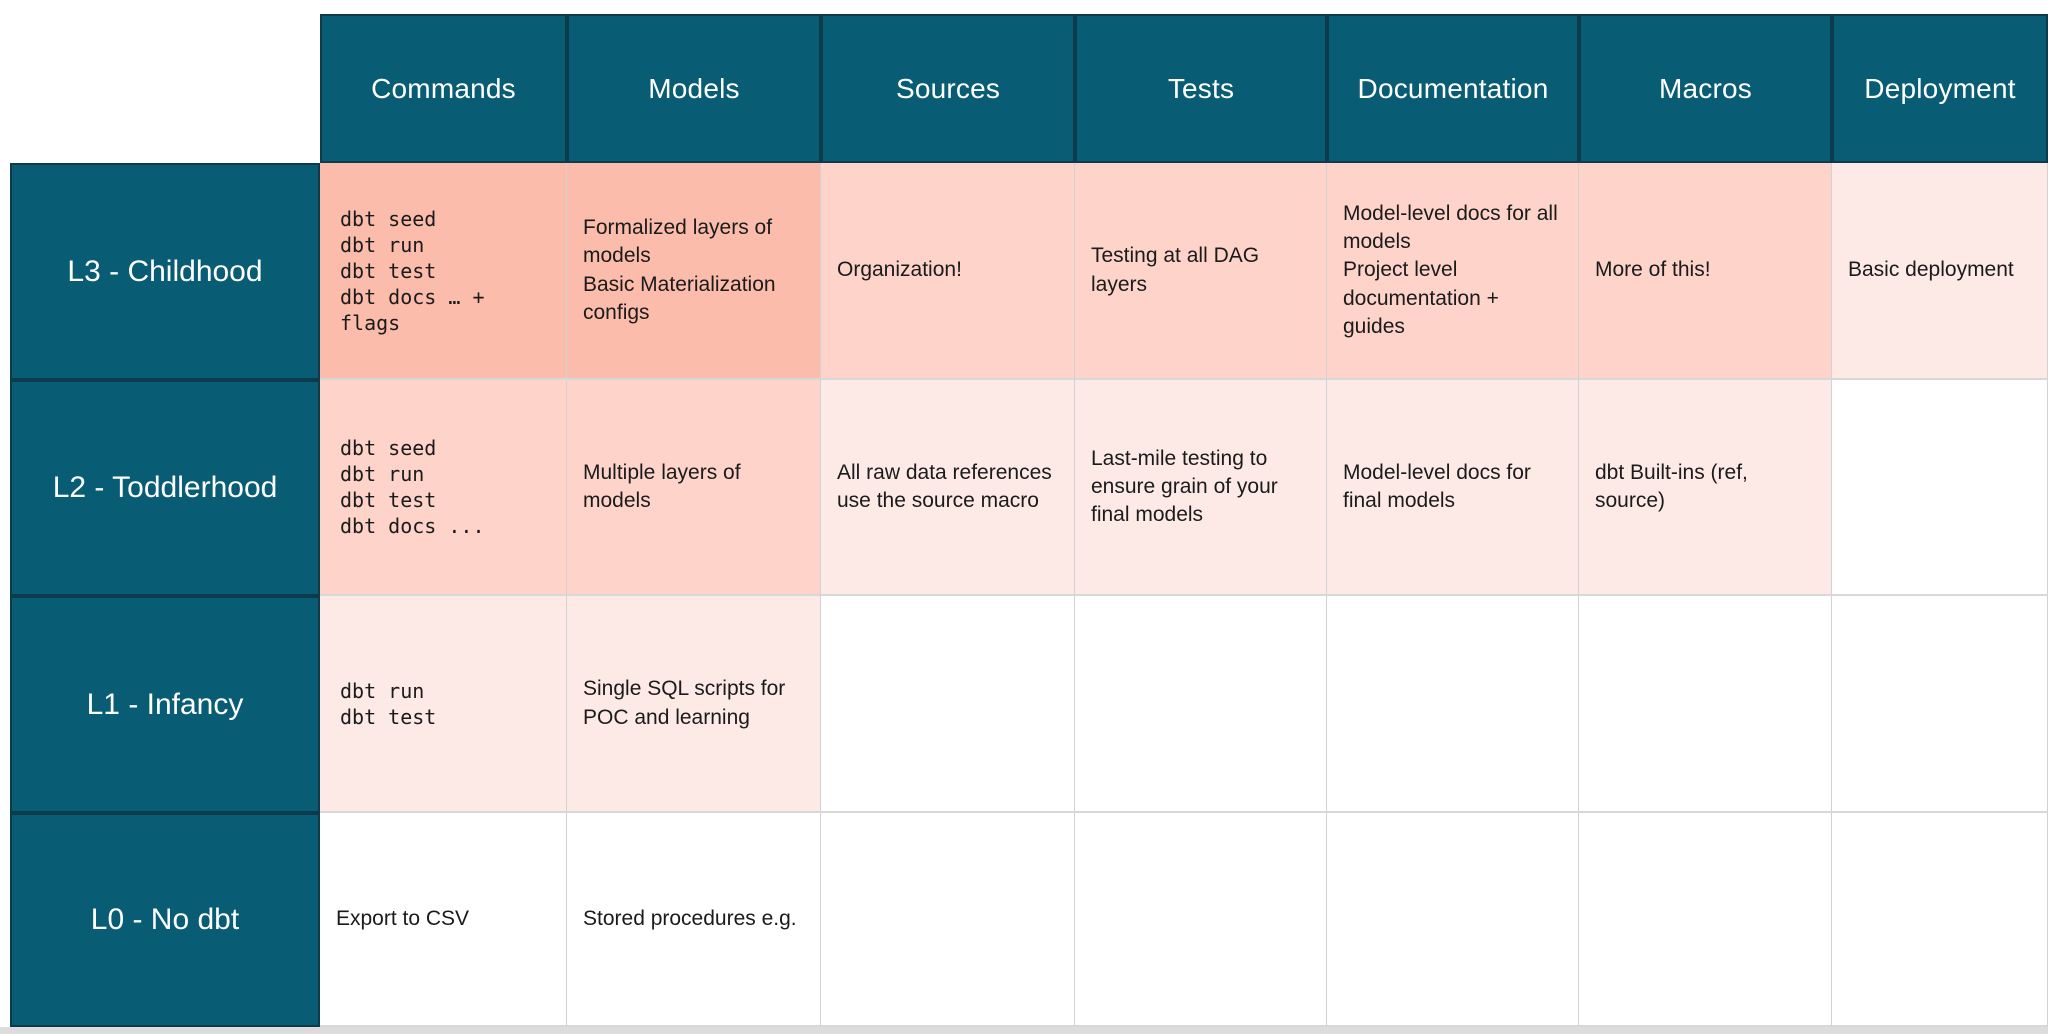 The height and width of the screenshot is (1034, 2048). I want to click on row-label-l0-no-dbt: L0 - No dbt, so click(165, 920).